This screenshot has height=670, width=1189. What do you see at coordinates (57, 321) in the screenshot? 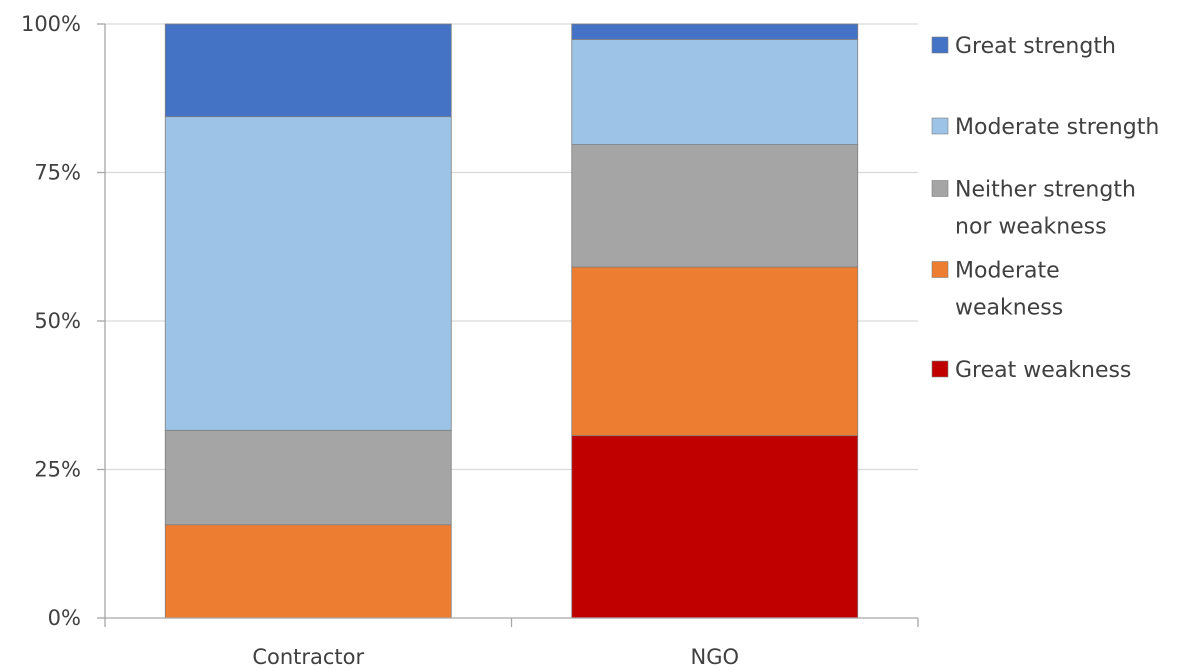
I see `y-tick-label: 50%` at bounding box center [57, 321].